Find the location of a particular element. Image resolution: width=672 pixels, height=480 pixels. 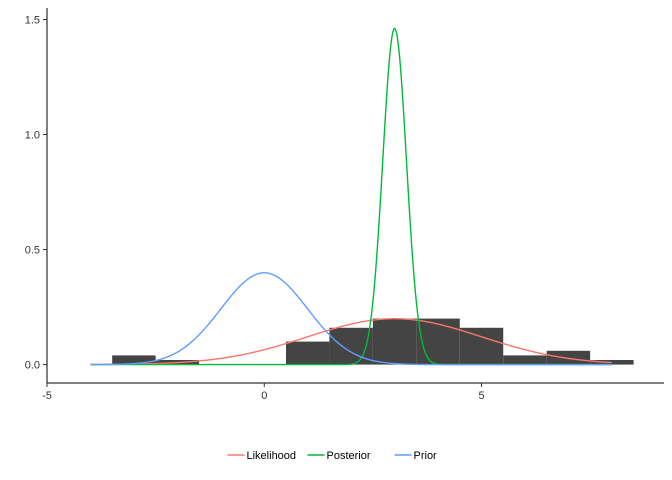

series-line-likelihood is located at coordinates (351, 341).